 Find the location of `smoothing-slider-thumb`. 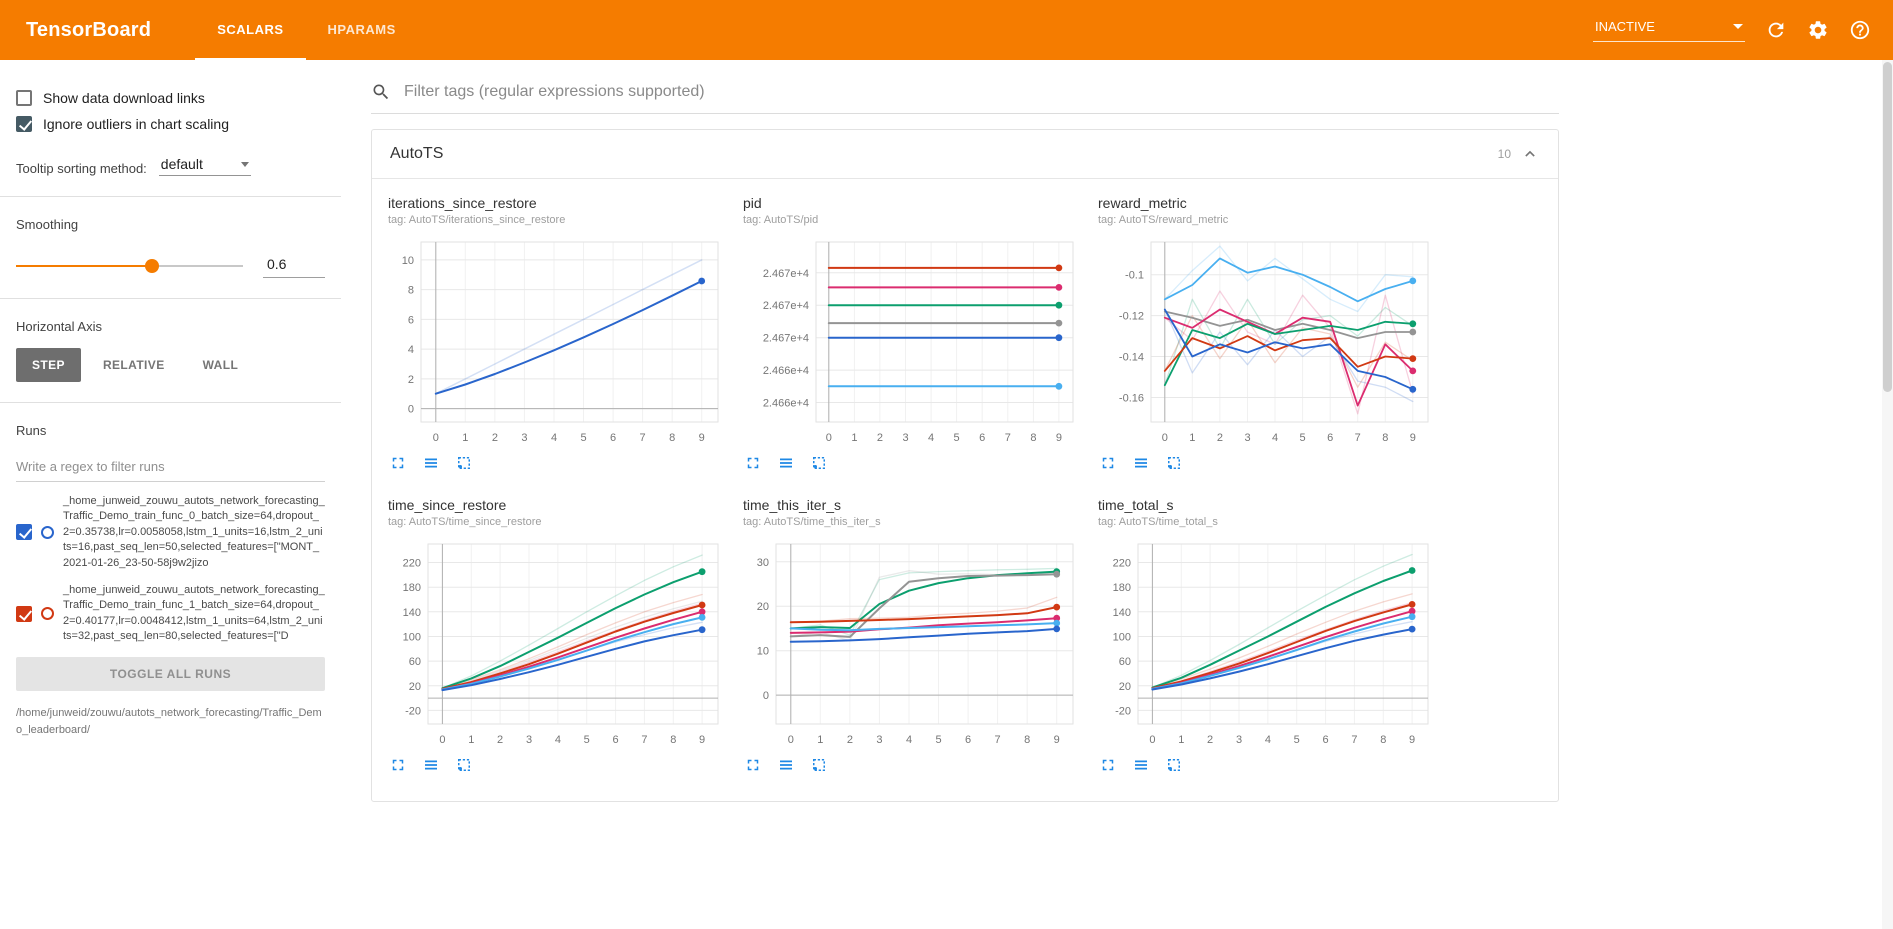

smoothing-slider-thumb is located at coordinates (152, 266).